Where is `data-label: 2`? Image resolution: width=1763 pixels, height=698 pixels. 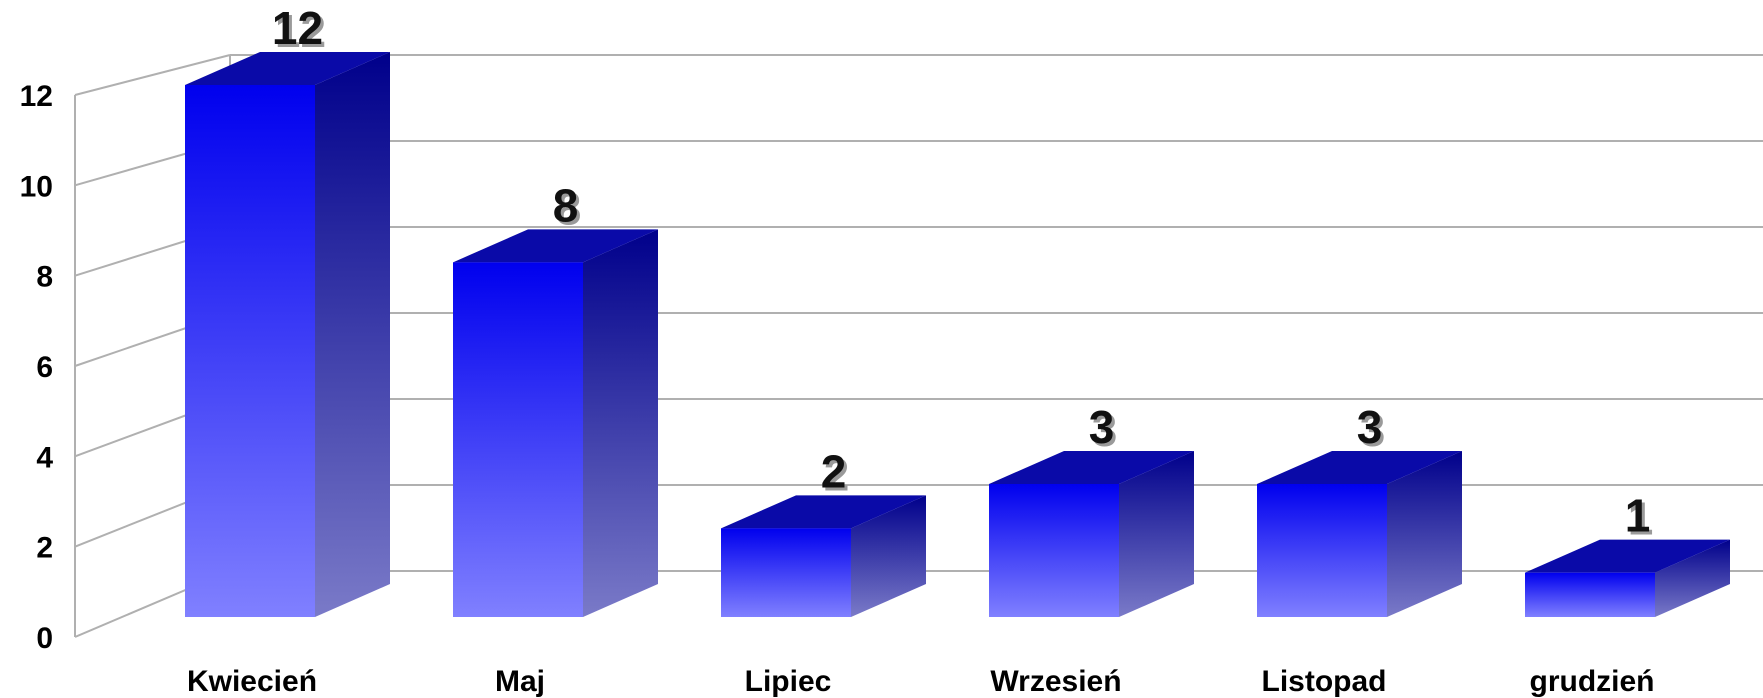 data-label: 2 is located at coordinates (834, 471).